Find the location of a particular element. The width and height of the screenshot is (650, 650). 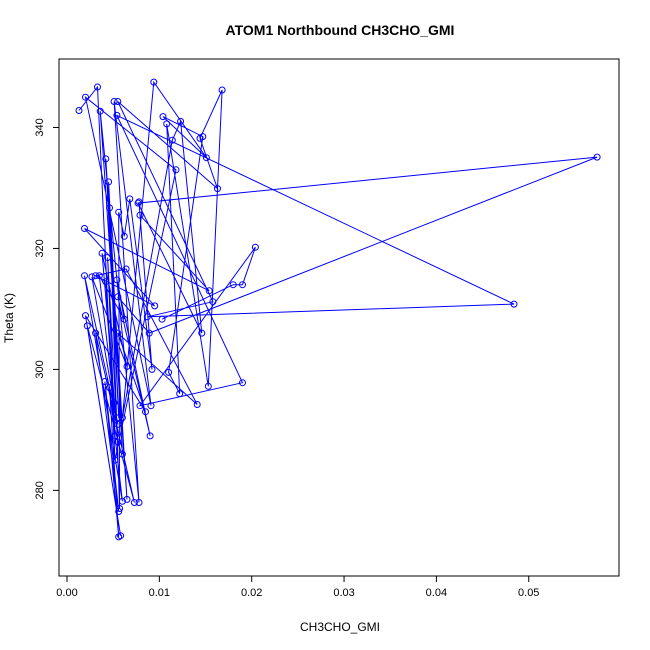

y-axis: 280 300 320 340 is located at coordinates (47, 309).